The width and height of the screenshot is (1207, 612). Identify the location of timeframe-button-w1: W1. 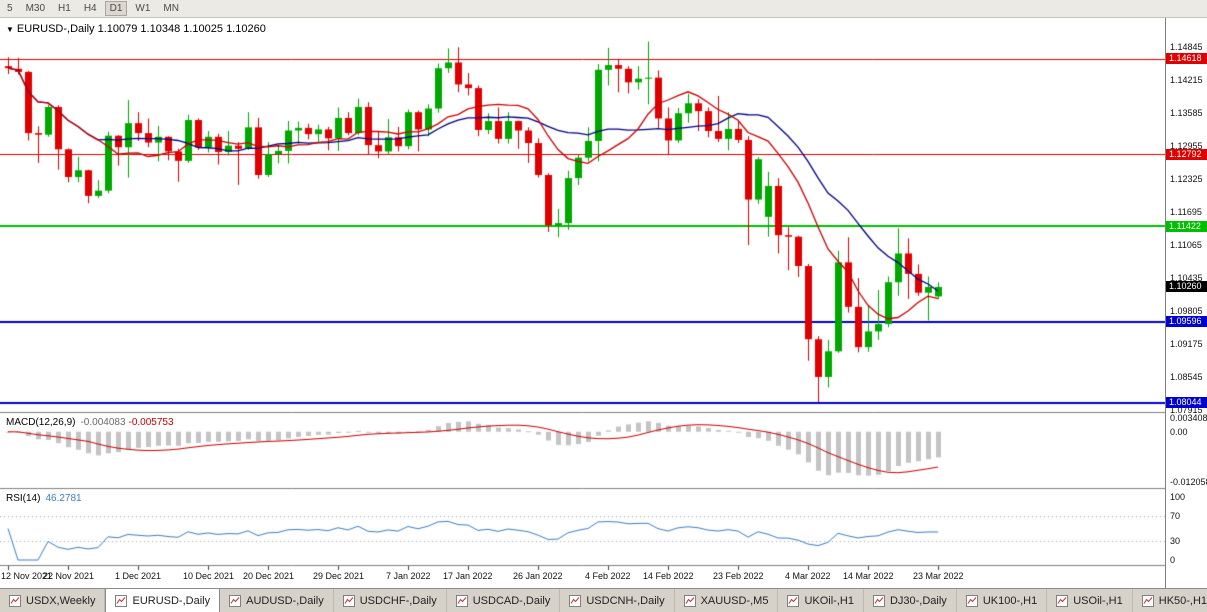
(143, 8).